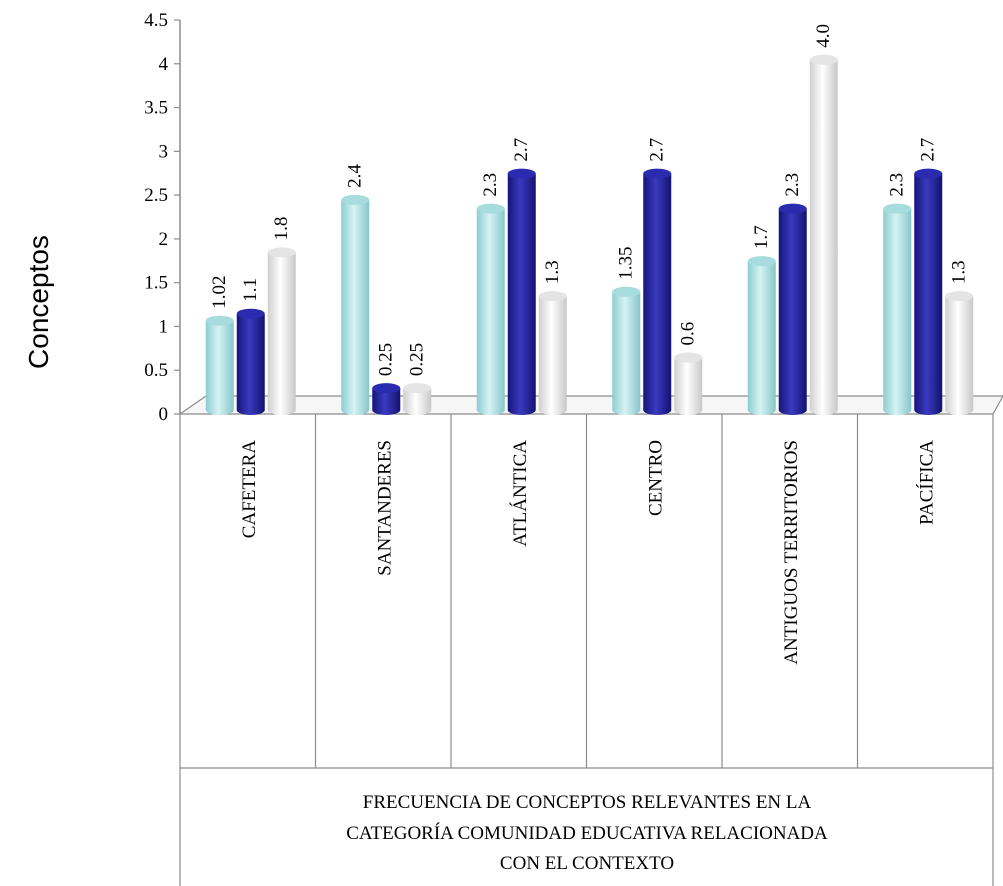  I want to click on y-tick-label: 2.5, so click(156, 195).